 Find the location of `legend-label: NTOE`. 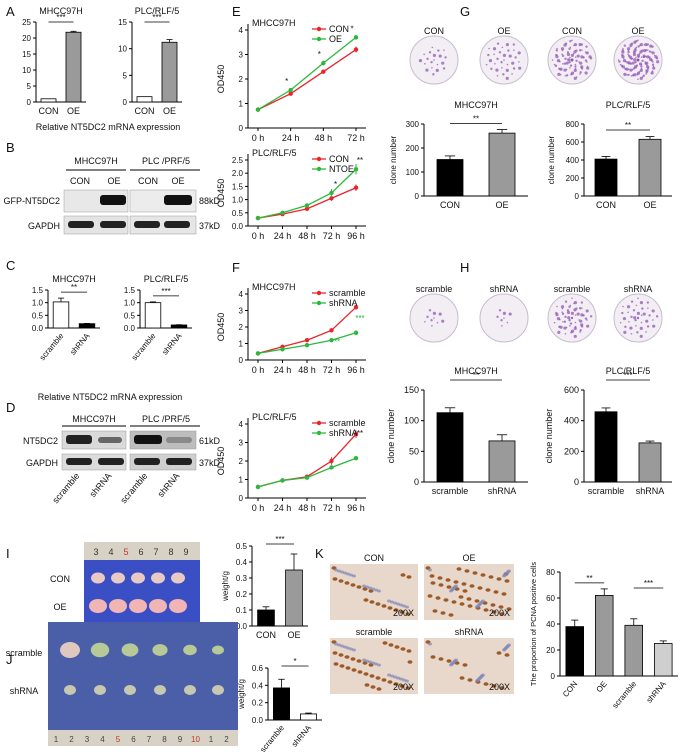

legend-label: NTOE is located at coordinates (341, 169).